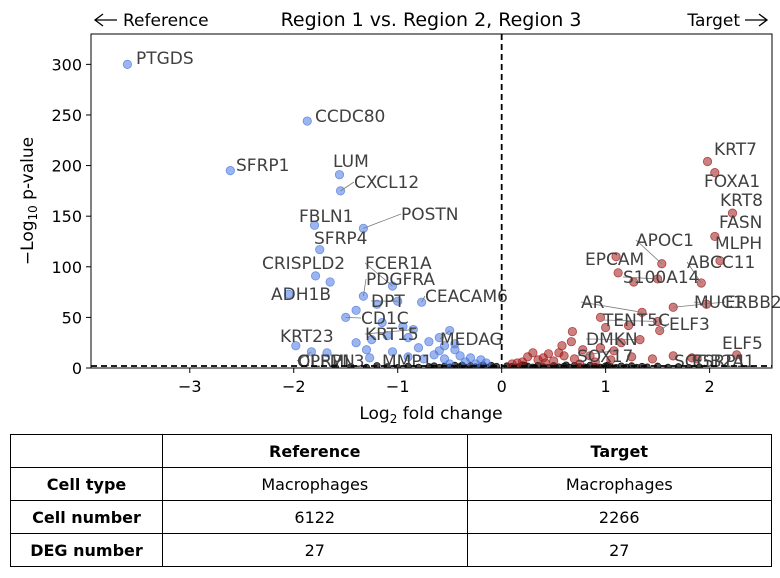  What do you see at coordinates (719, 303) in the screenshot?
I see `target-gene-label: MUC1` at bounding box center [719, 303].